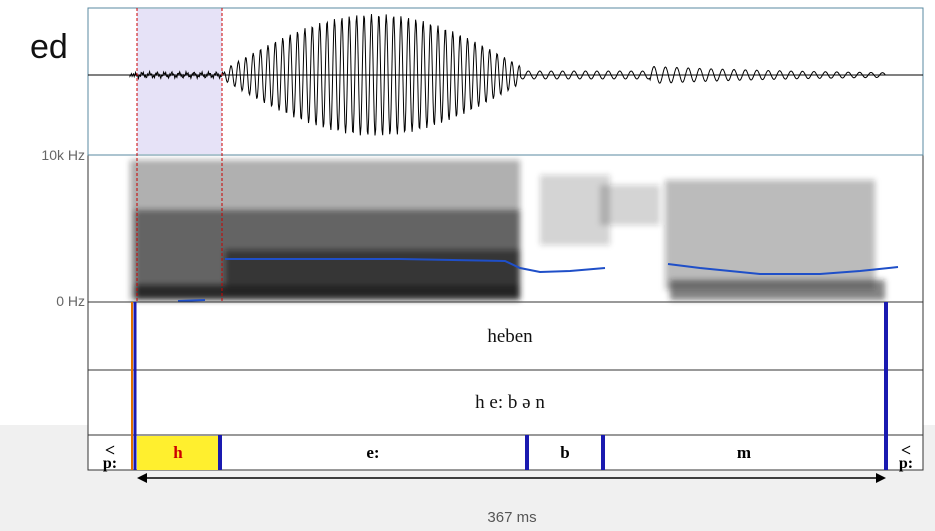  I want to click on phoneme-label: h e: b ə n, so click(510, 402).